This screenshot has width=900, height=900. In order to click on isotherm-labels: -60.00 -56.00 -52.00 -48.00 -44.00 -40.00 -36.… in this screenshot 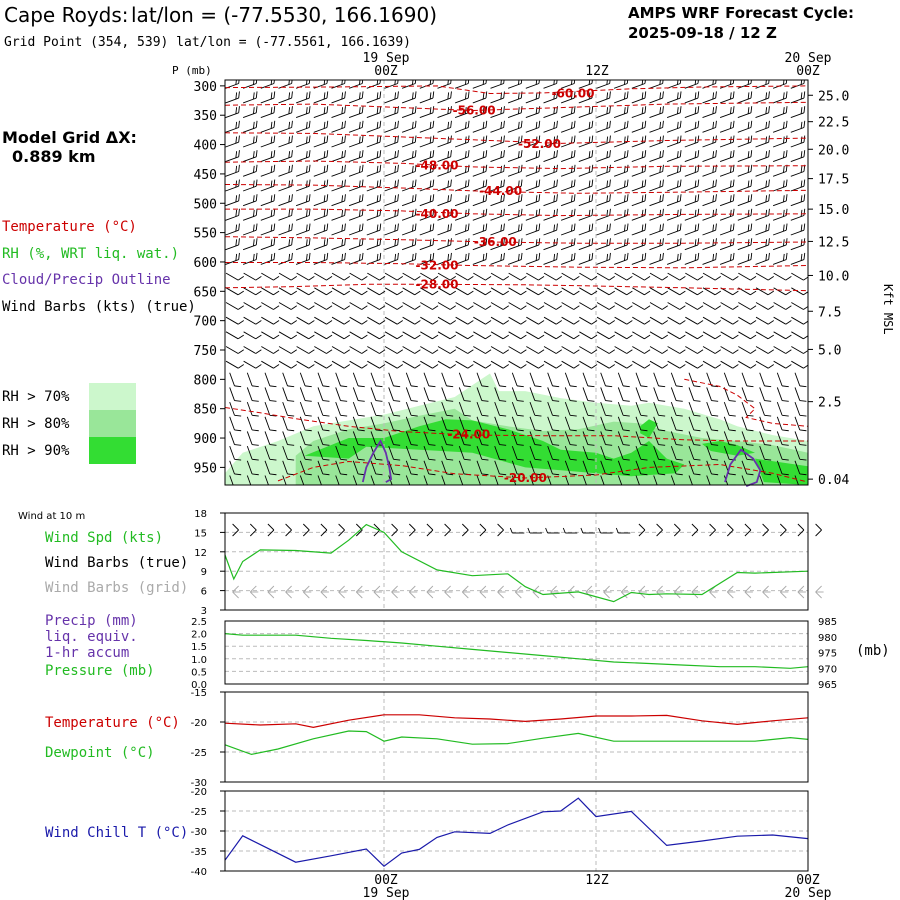, I will do `click(505, 286)`.